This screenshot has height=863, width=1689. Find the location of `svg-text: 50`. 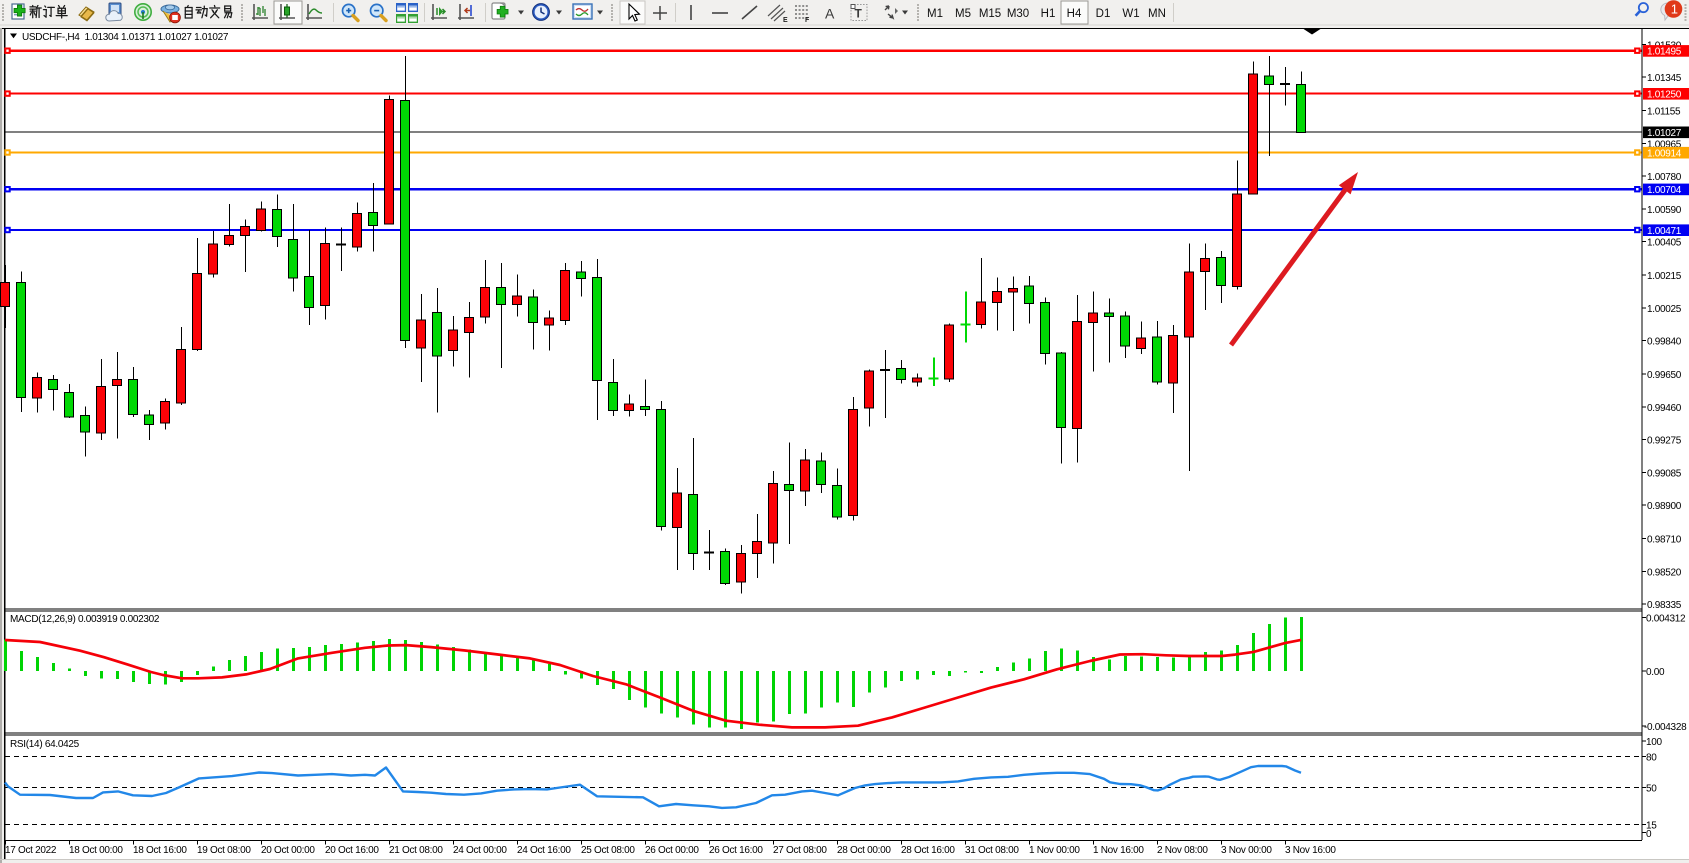

svg-text: 50 is located at coordinates (1651, 789).